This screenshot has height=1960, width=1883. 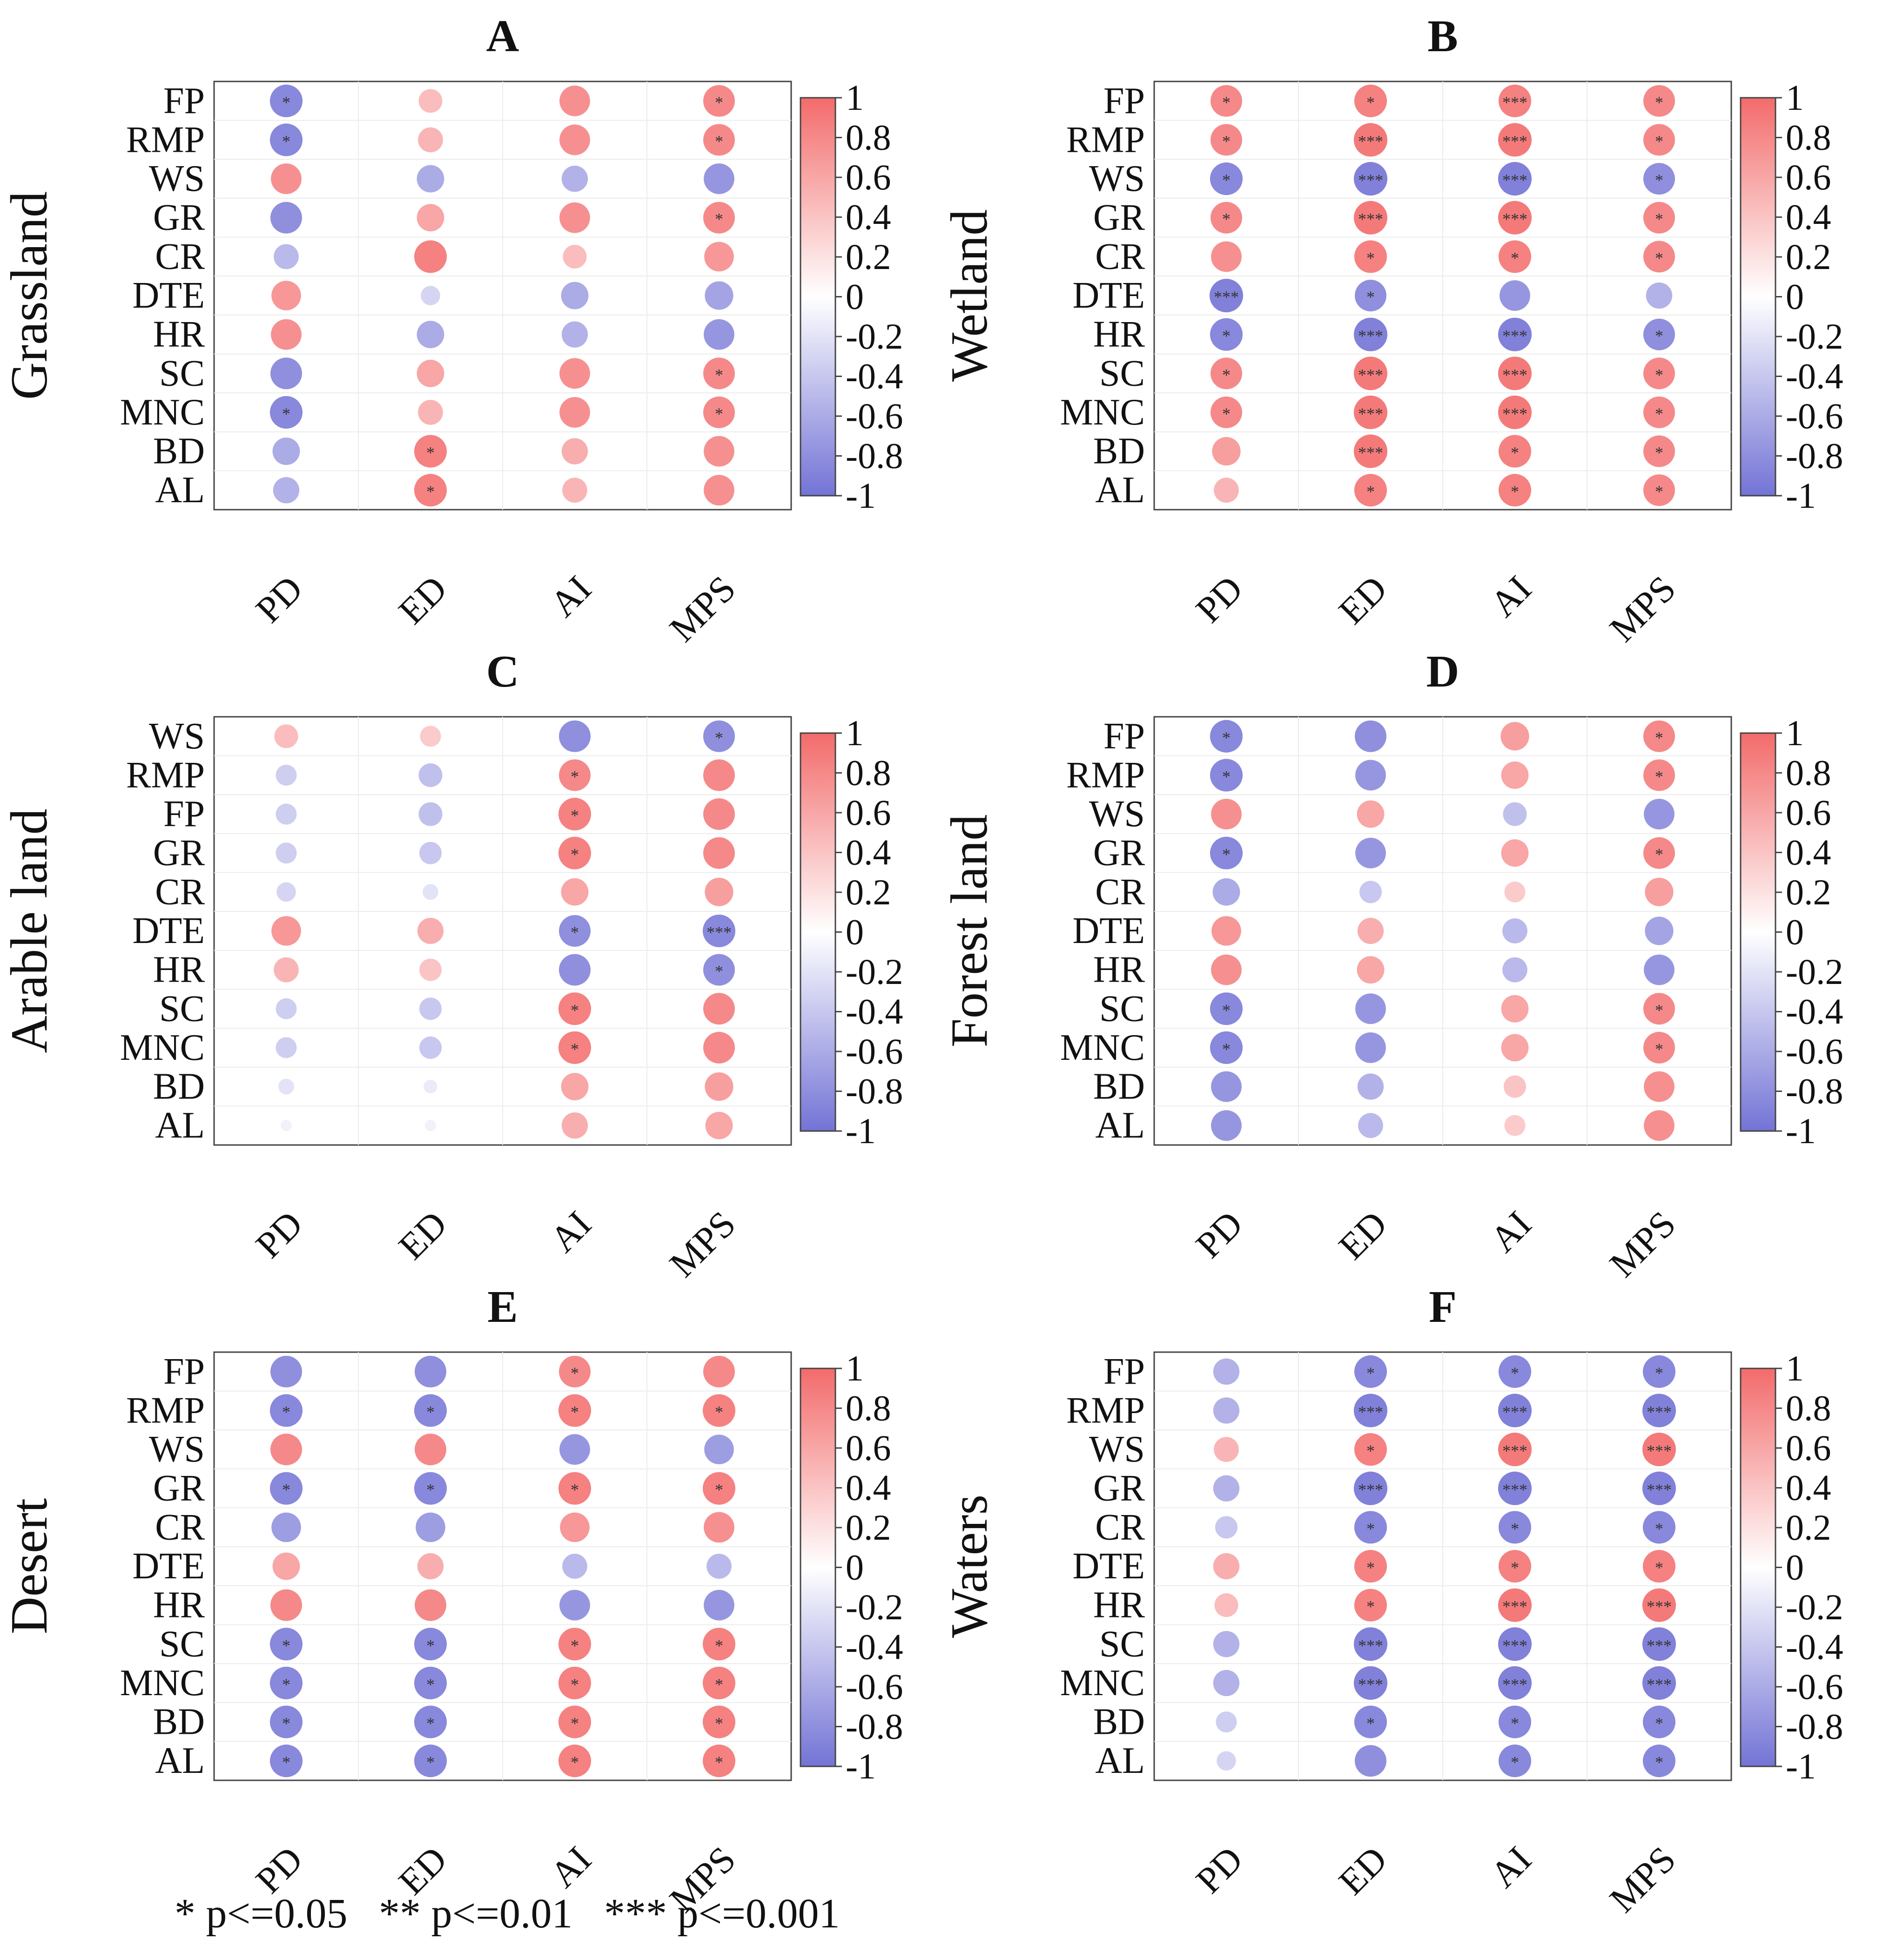 I want to click on row-label: HR, so click(x=1119, y=970).